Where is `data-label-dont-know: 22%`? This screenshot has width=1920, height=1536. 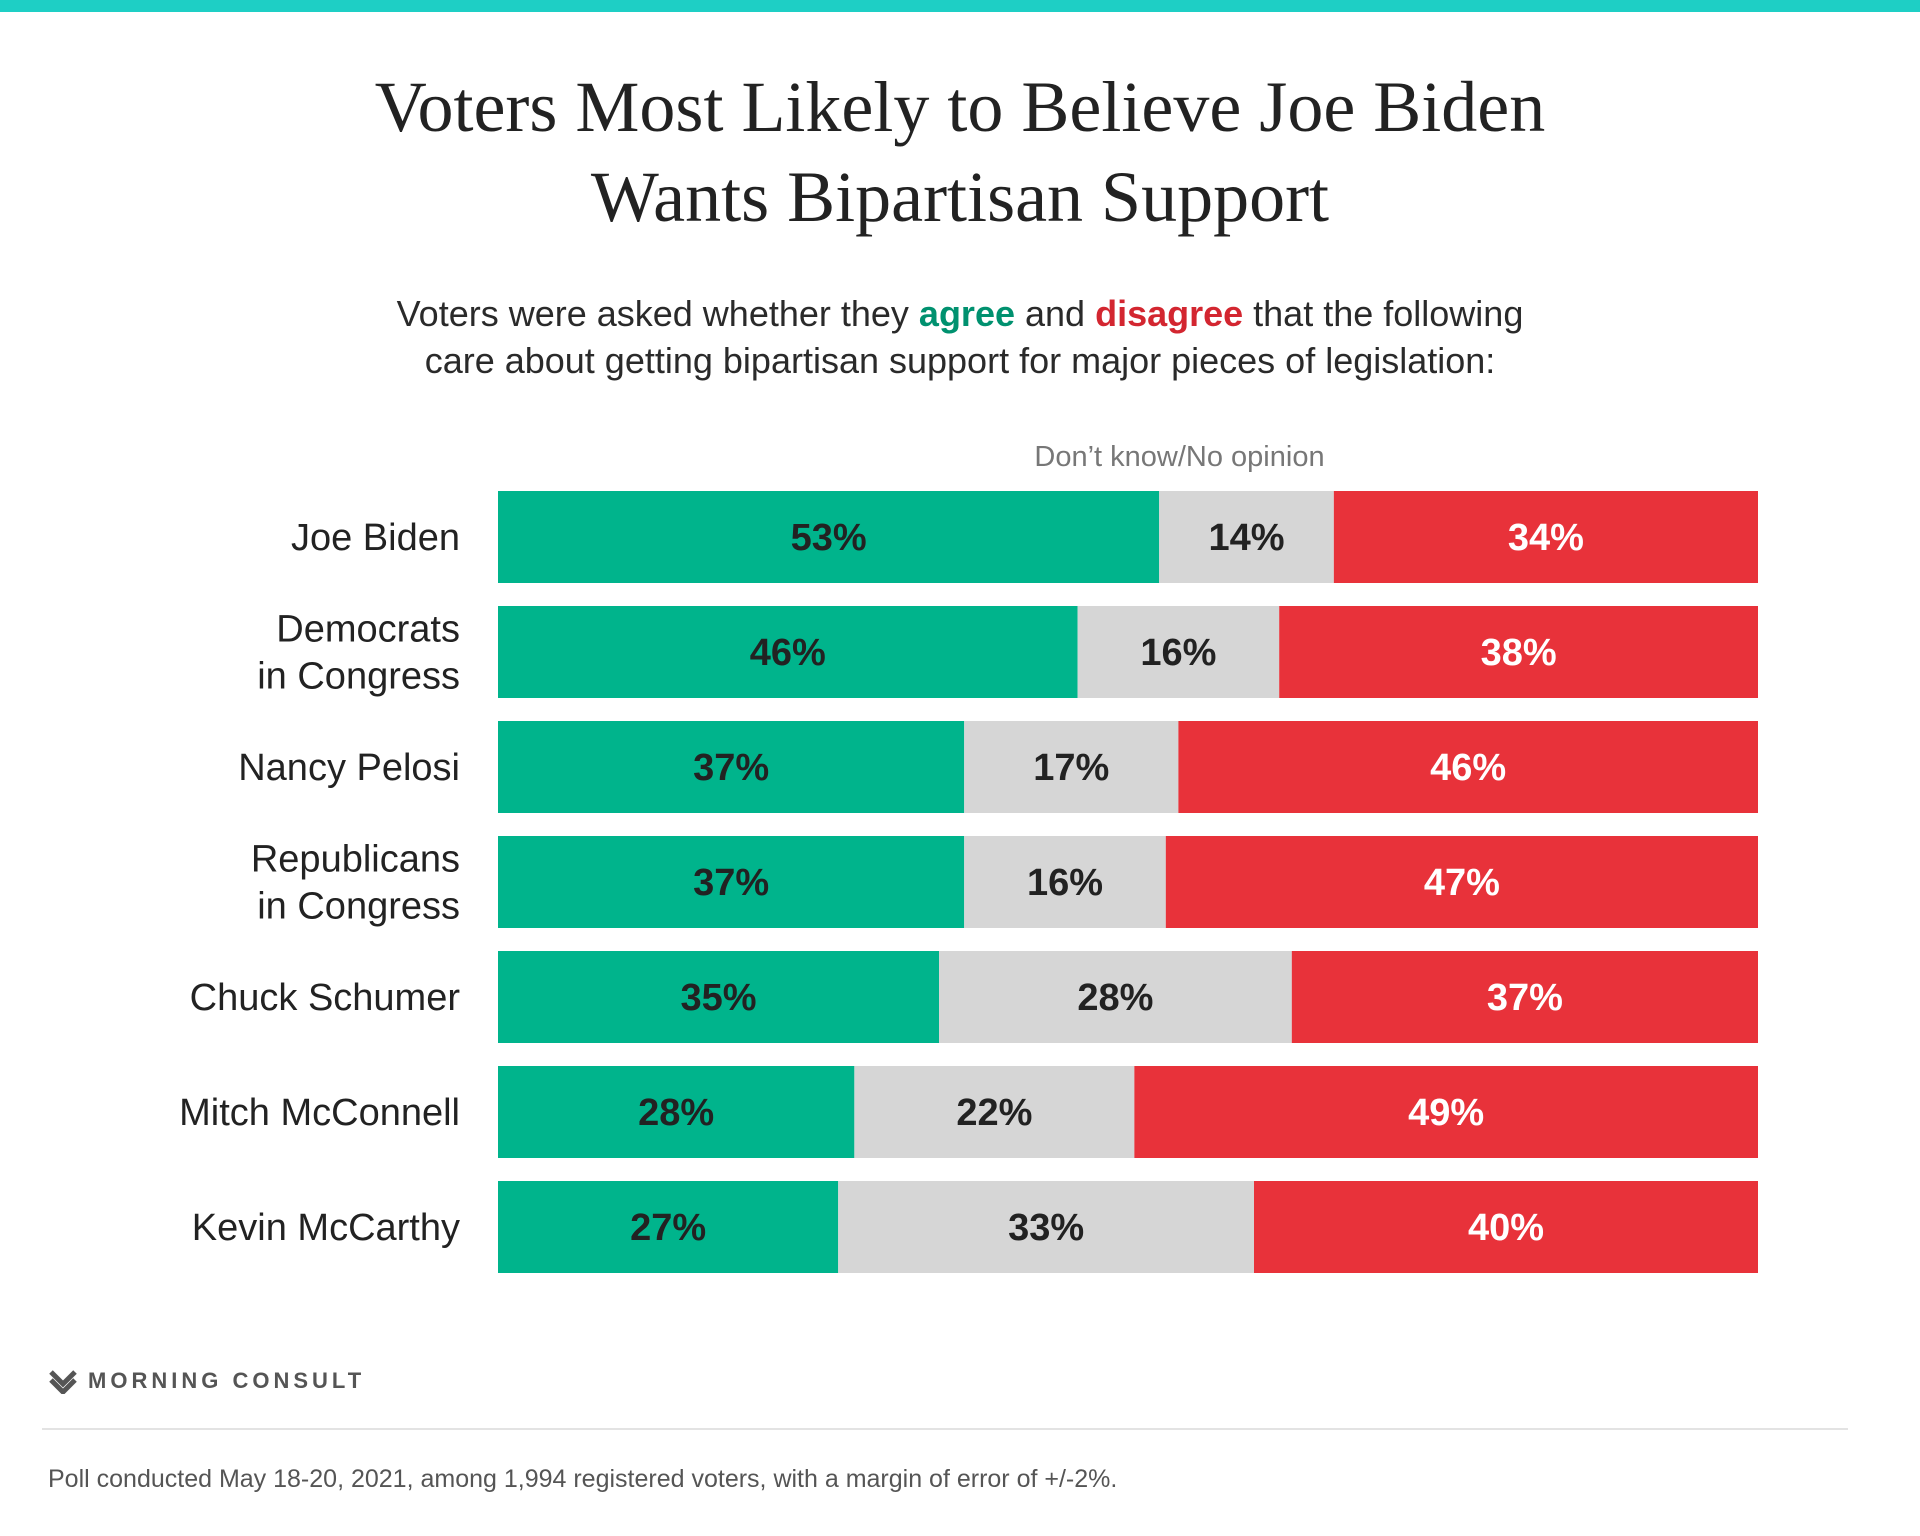 data-label-dont-know: 22% is located at coordinates (994, 1113).